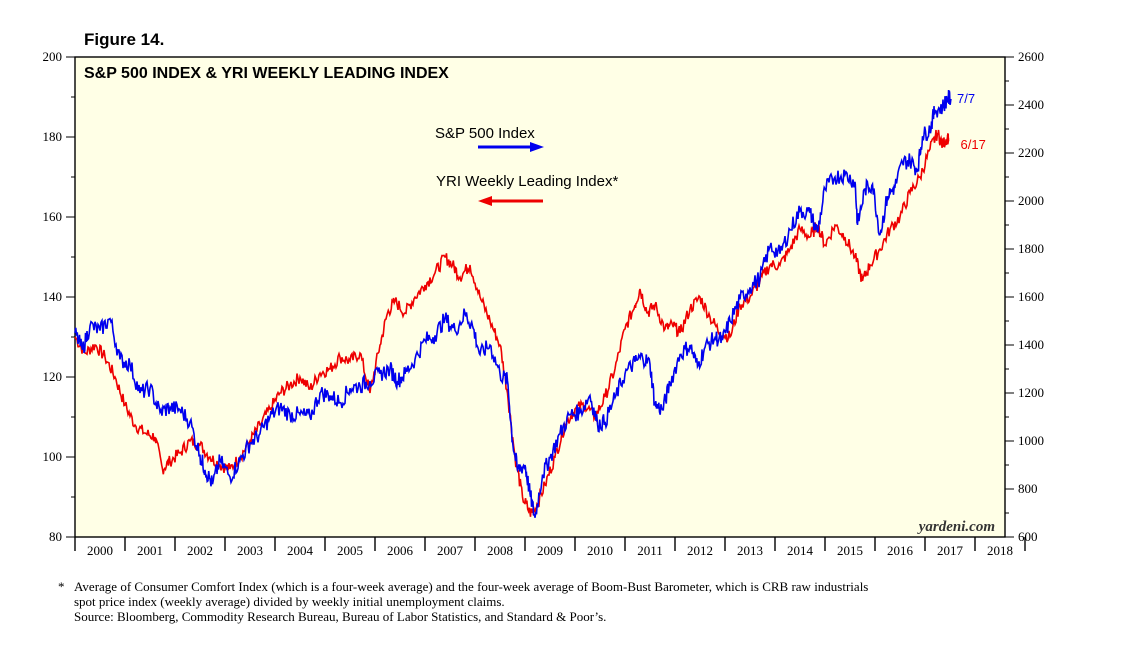 The height and width of the screenshot is (648, 1138). What do you see at coordinates (53, 56) in the screenshot?
I see `left-axis-tick-label: 200` at bounding box center [53, 56].